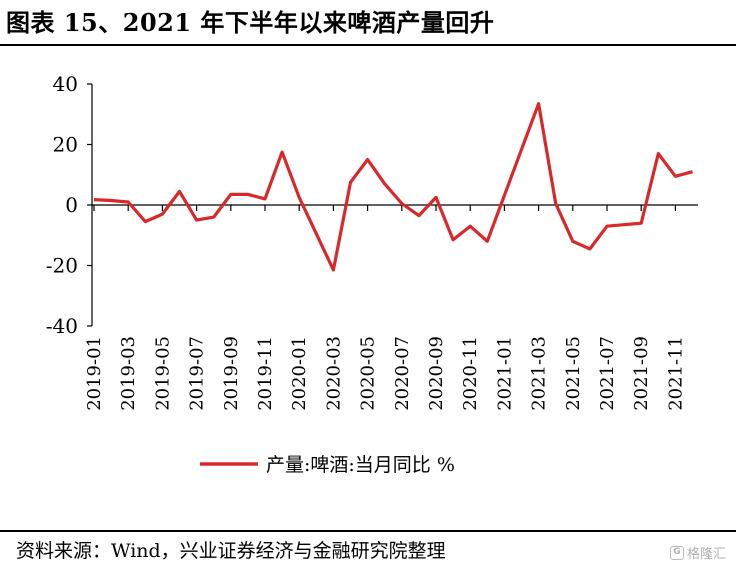  What do you see at coordinates (573, 373) in the screenshot?
I see `x-tick-label: 2021-05` at bounding box center [573, 373].